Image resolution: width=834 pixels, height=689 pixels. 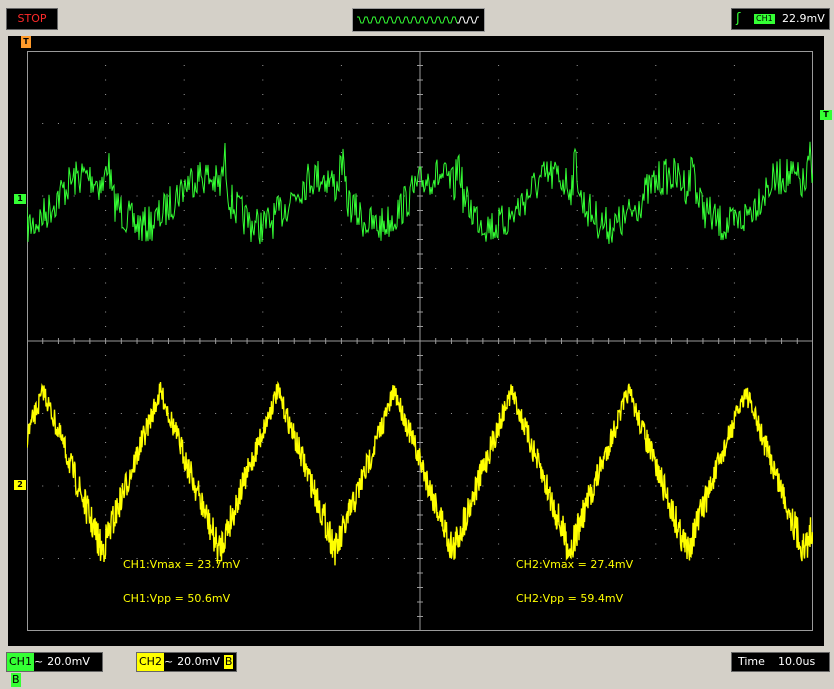 I want to click on ch1-scale-value: 20.0mV, so click(x=68, y=661).